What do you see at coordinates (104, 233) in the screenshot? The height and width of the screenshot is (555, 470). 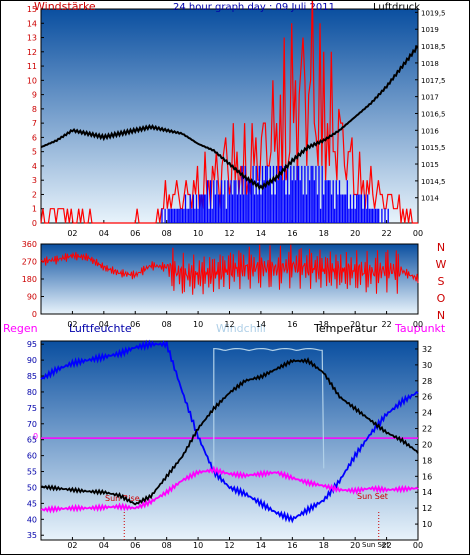 I see `wind-x-tick-label: 04` at bounding box center [104, 233].